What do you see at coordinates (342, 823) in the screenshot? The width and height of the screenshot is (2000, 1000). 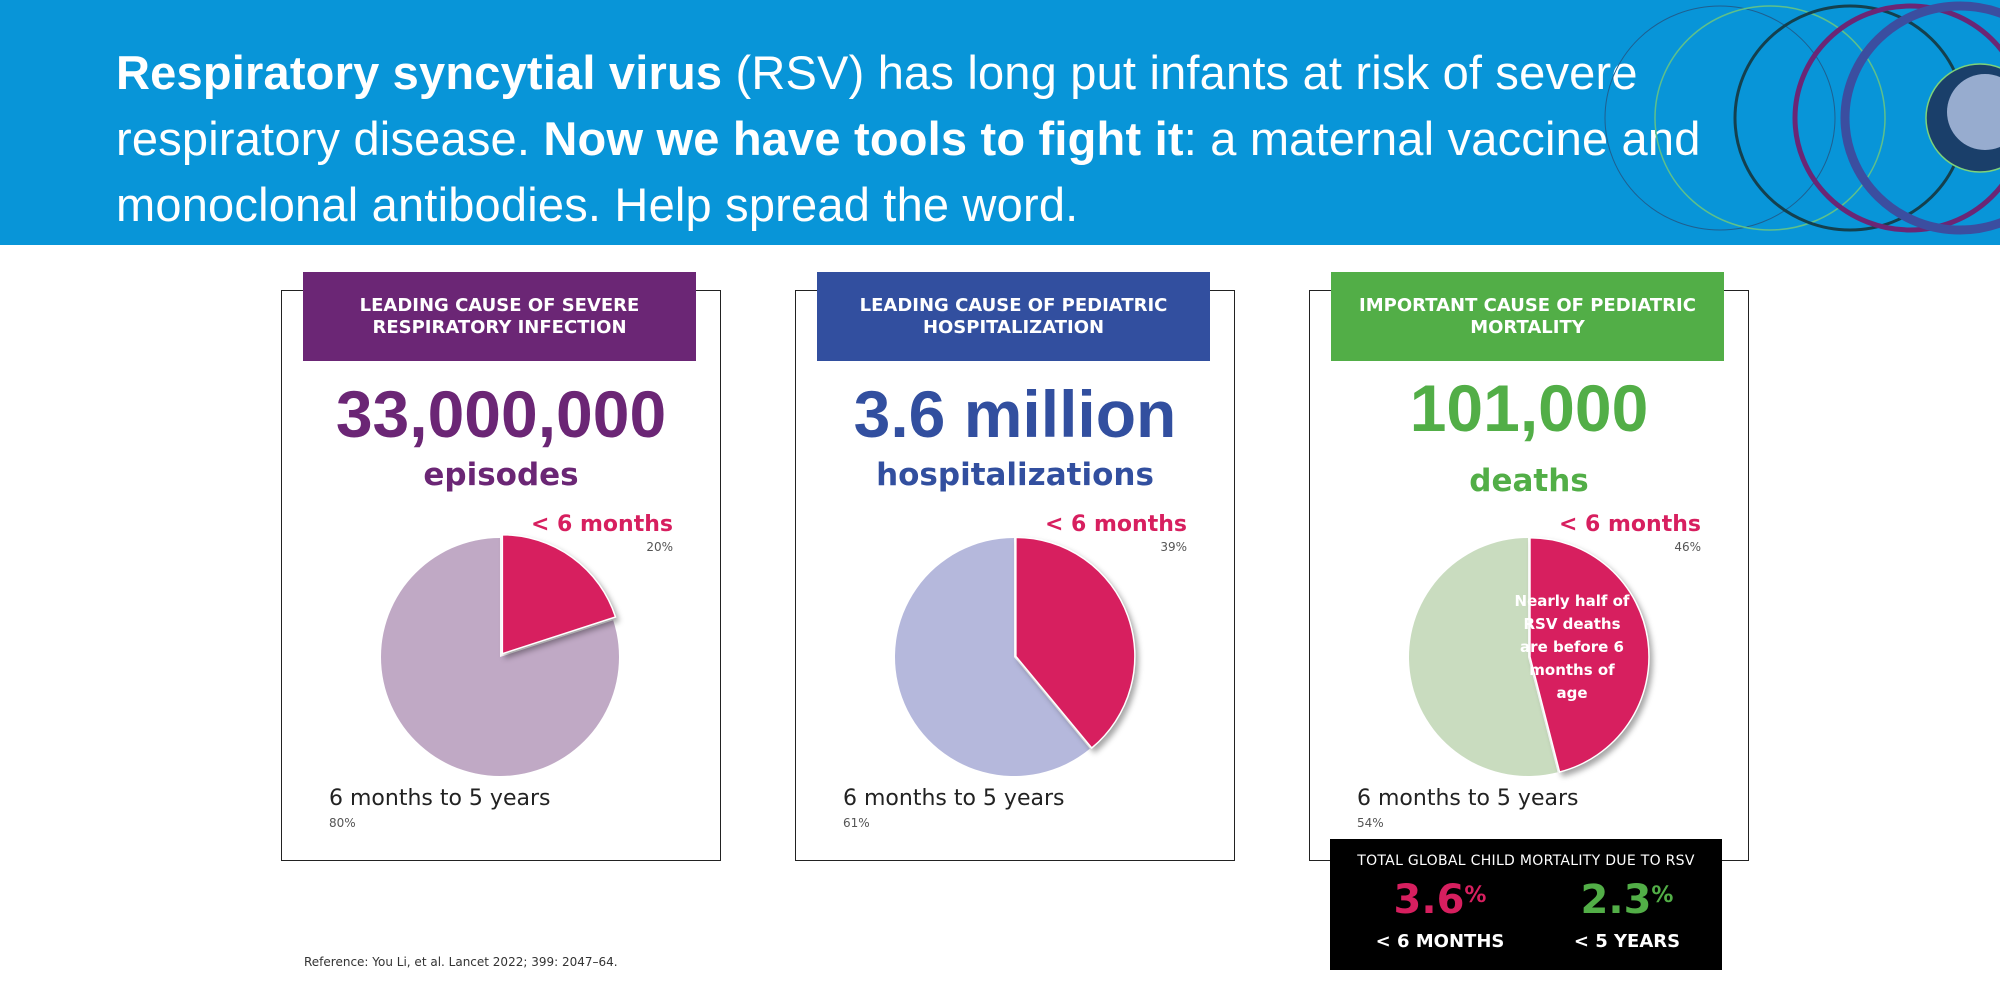 I see `older-pct: 80%` at bounding box center [342, 823].